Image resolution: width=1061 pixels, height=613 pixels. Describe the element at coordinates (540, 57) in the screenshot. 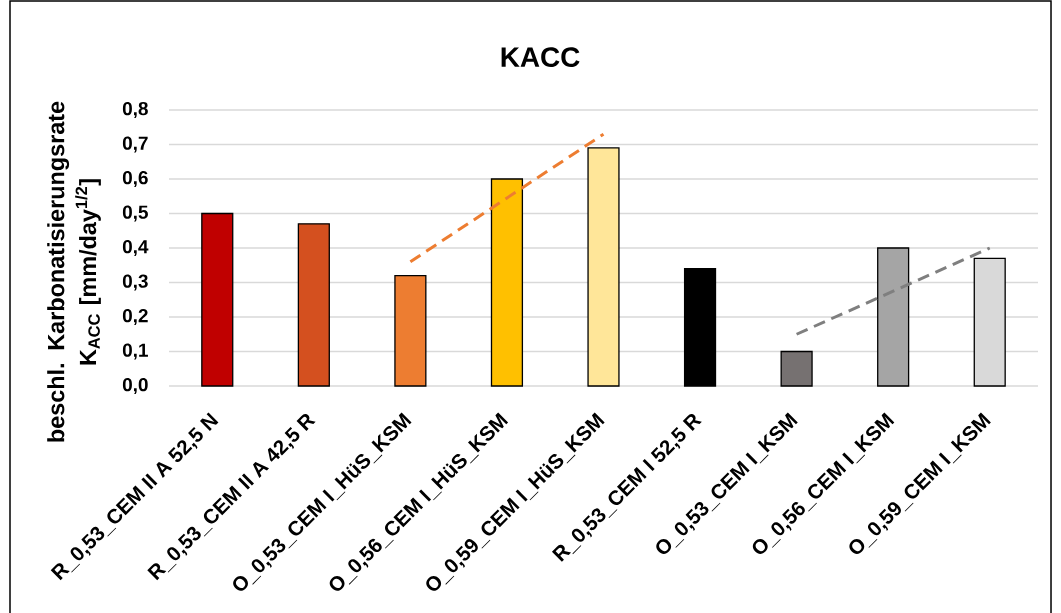

I see `chart-title: KACC` at that location.